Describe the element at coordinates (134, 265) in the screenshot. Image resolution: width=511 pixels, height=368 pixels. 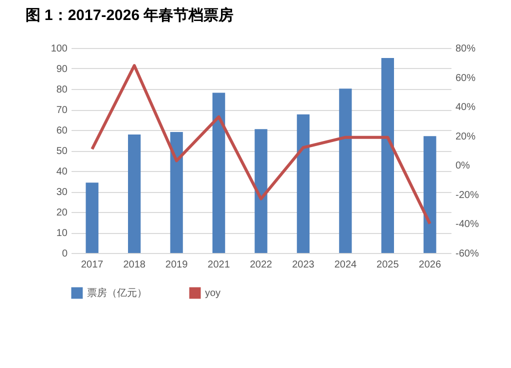
I see `x-tick-label: 2018` at that location.